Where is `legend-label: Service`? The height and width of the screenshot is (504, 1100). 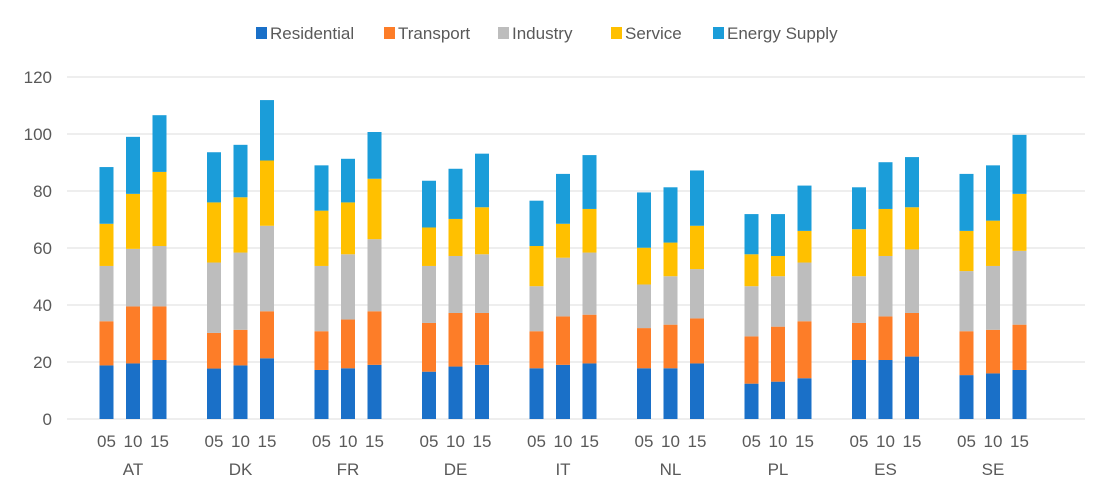 legend-label: Service is located at coordinates (653, 33).